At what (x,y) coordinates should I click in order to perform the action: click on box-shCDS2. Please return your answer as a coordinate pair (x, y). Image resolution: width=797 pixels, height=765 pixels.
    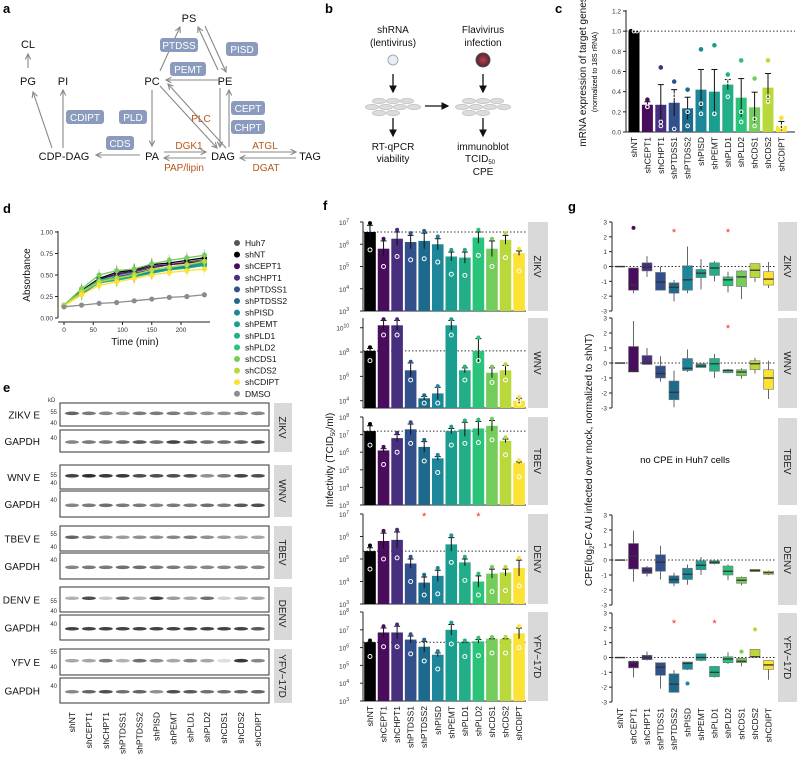
    Looking at the image, I should click on (755, 365).